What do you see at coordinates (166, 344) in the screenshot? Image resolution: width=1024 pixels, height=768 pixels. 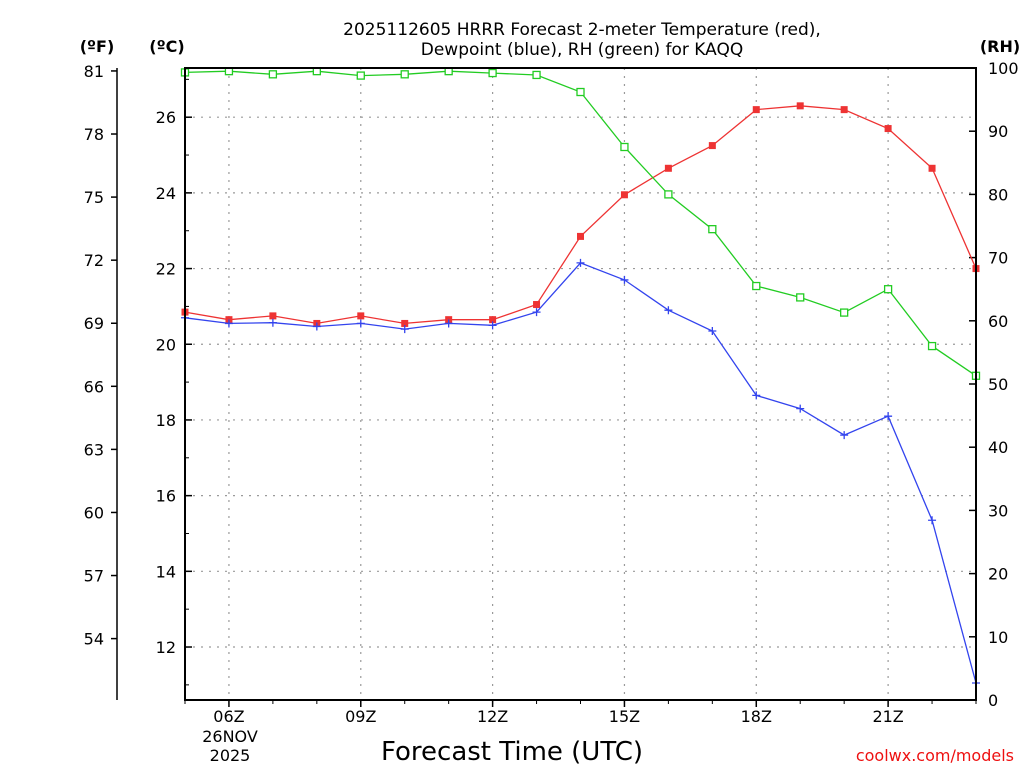 I see `celsius-tick-label: 20` at bounding box center [166, 344].